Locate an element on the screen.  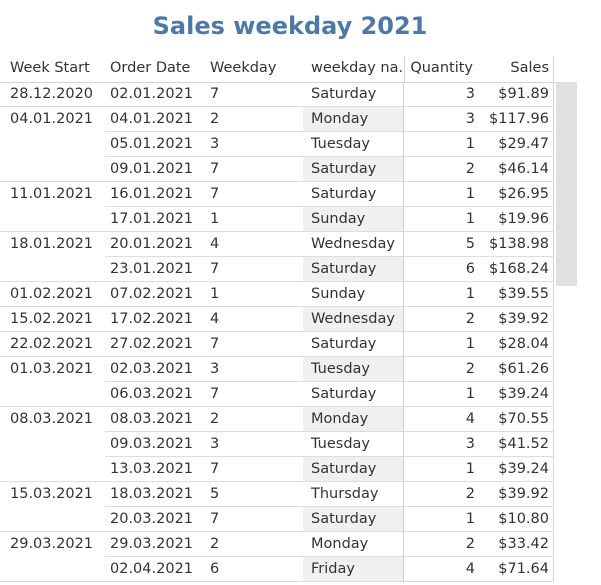
table-row: 09.03.2021 3 Tuesday 3 $41.52 is located at coordinates (276, 444).